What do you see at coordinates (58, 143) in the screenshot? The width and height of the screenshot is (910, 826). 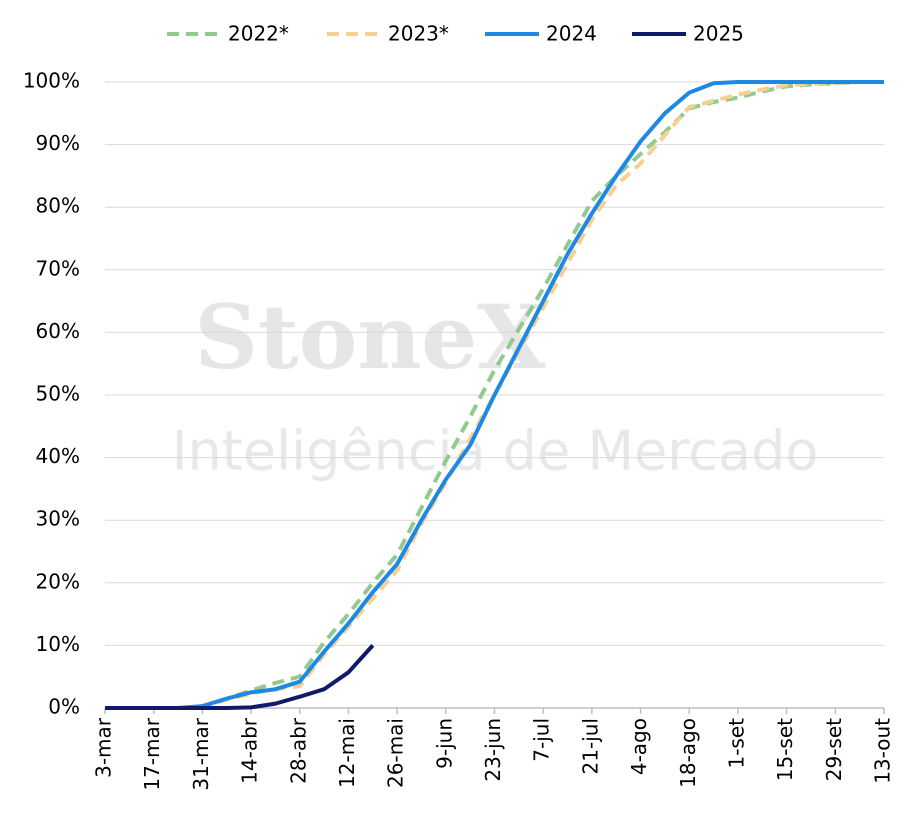 I see `y-tick-label: 90%` at bounding box center [58, 143].